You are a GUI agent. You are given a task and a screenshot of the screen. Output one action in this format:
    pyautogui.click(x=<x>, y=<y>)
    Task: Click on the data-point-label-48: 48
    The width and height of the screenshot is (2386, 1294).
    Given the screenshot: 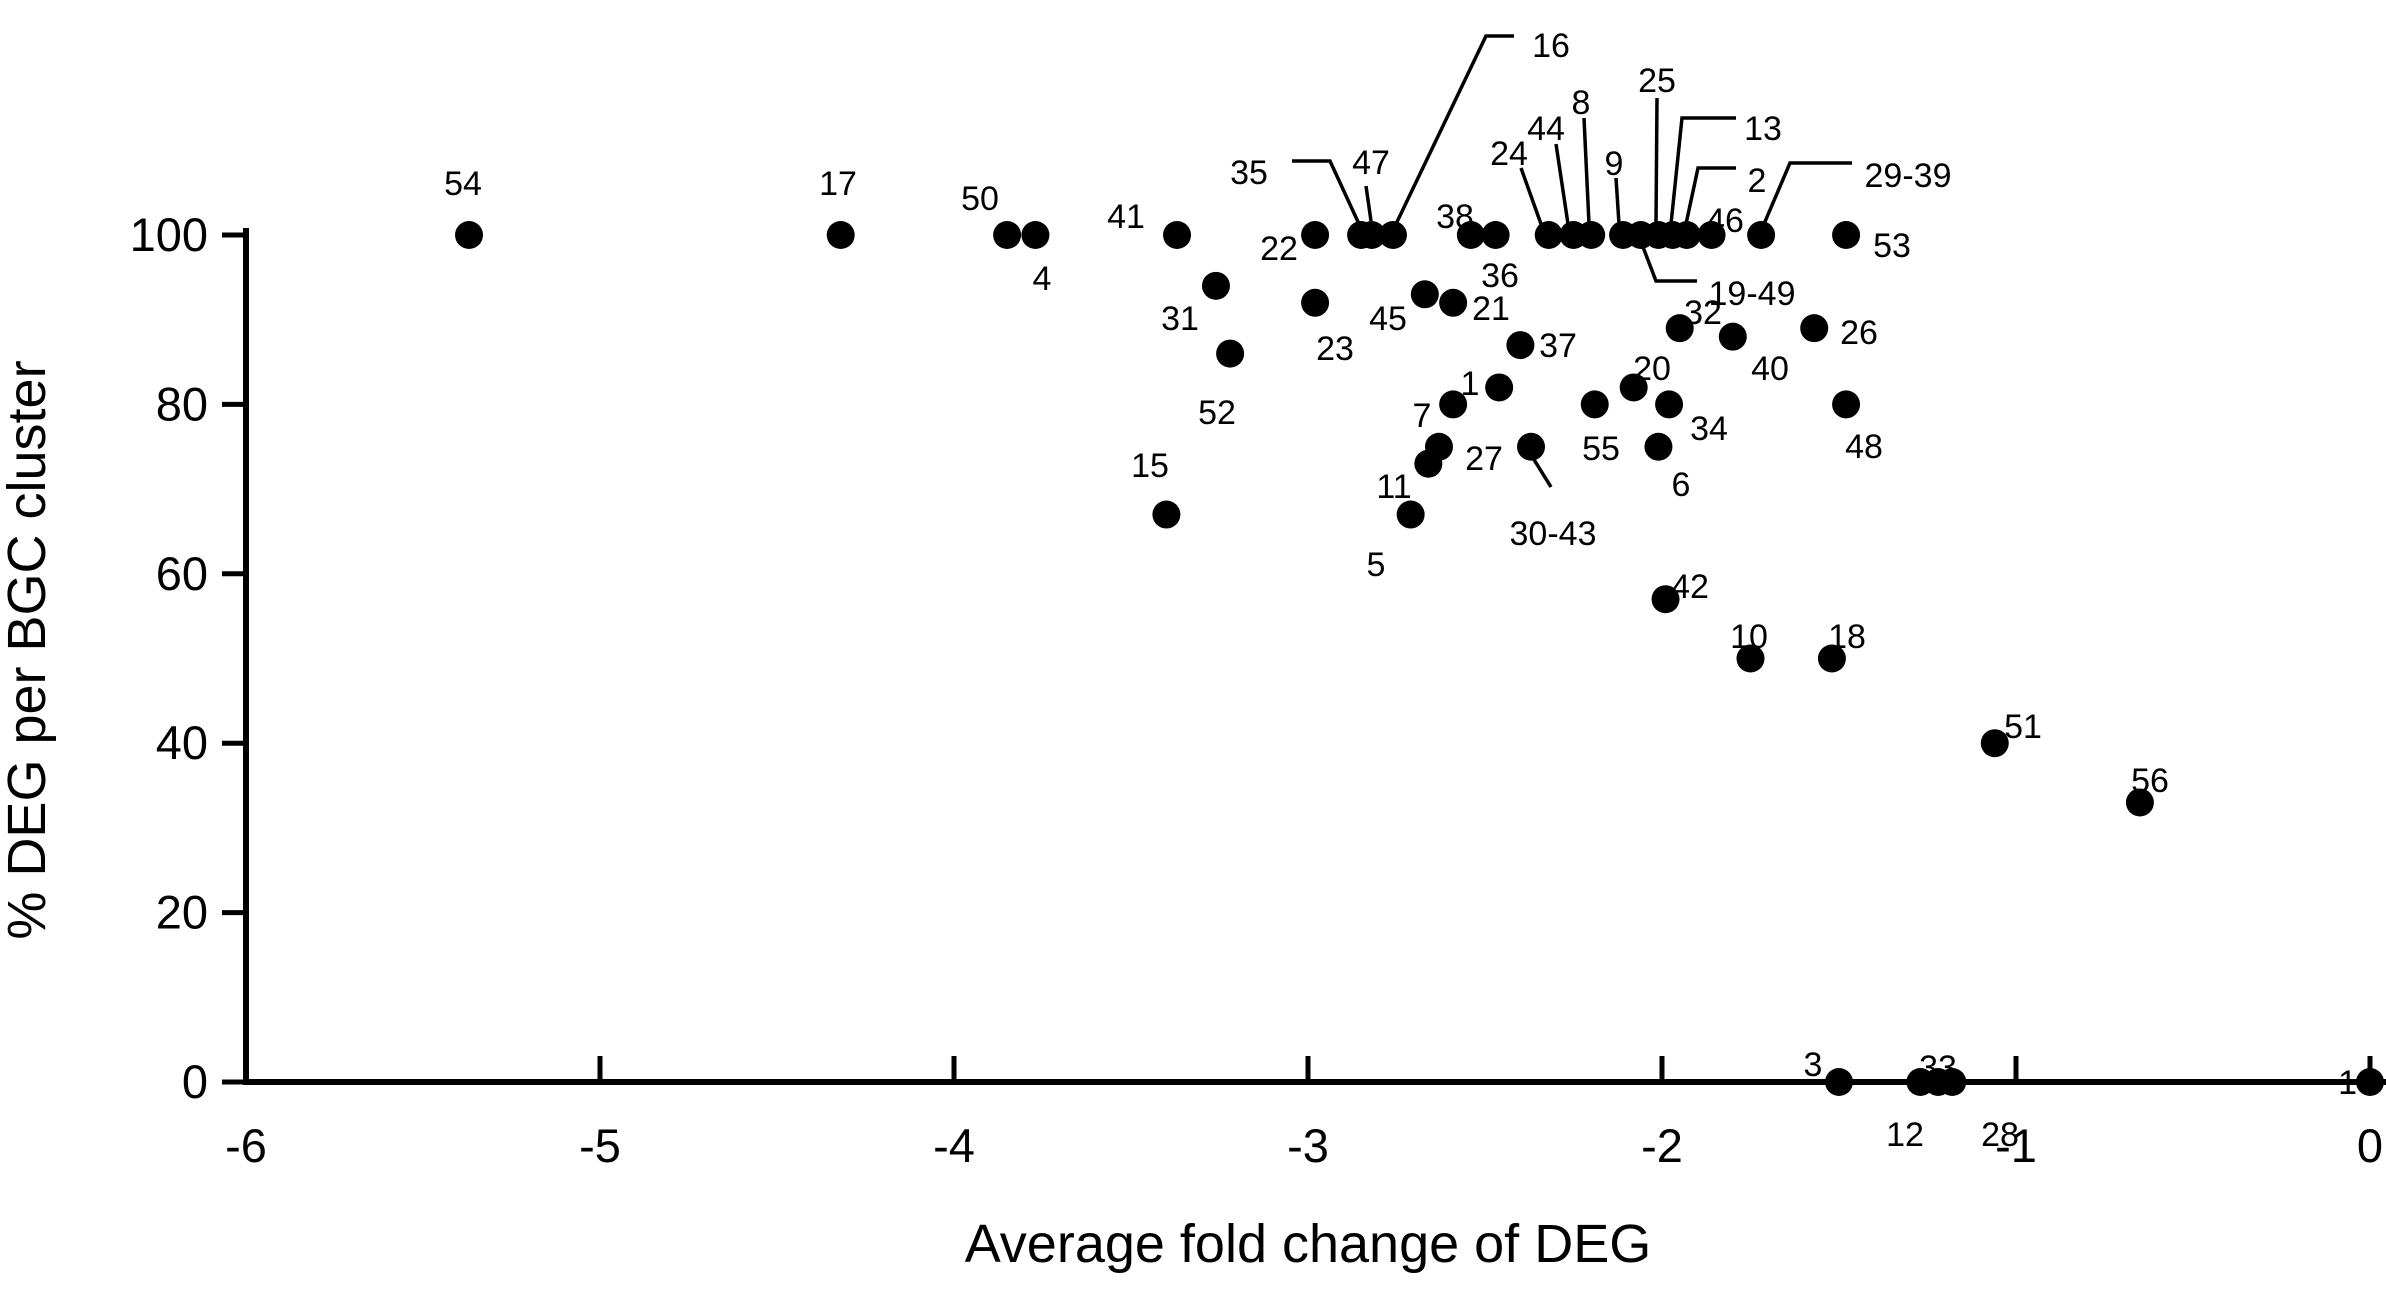 What is the action you would take?
    pyautogui.click(x=1864, y=447)
    